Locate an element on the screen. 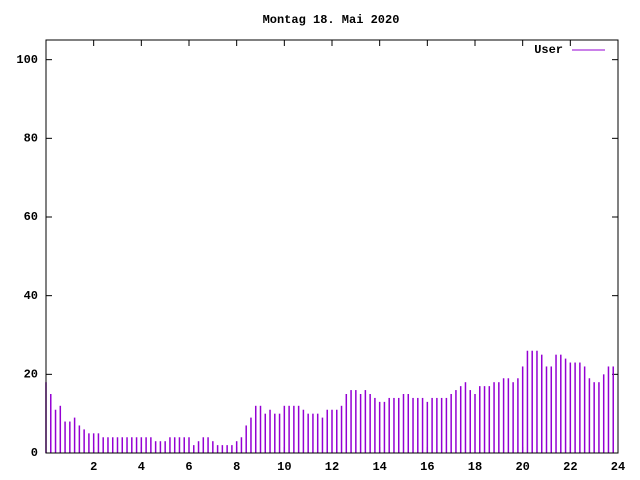  legend-label: User is located at coordinates (548, 50).